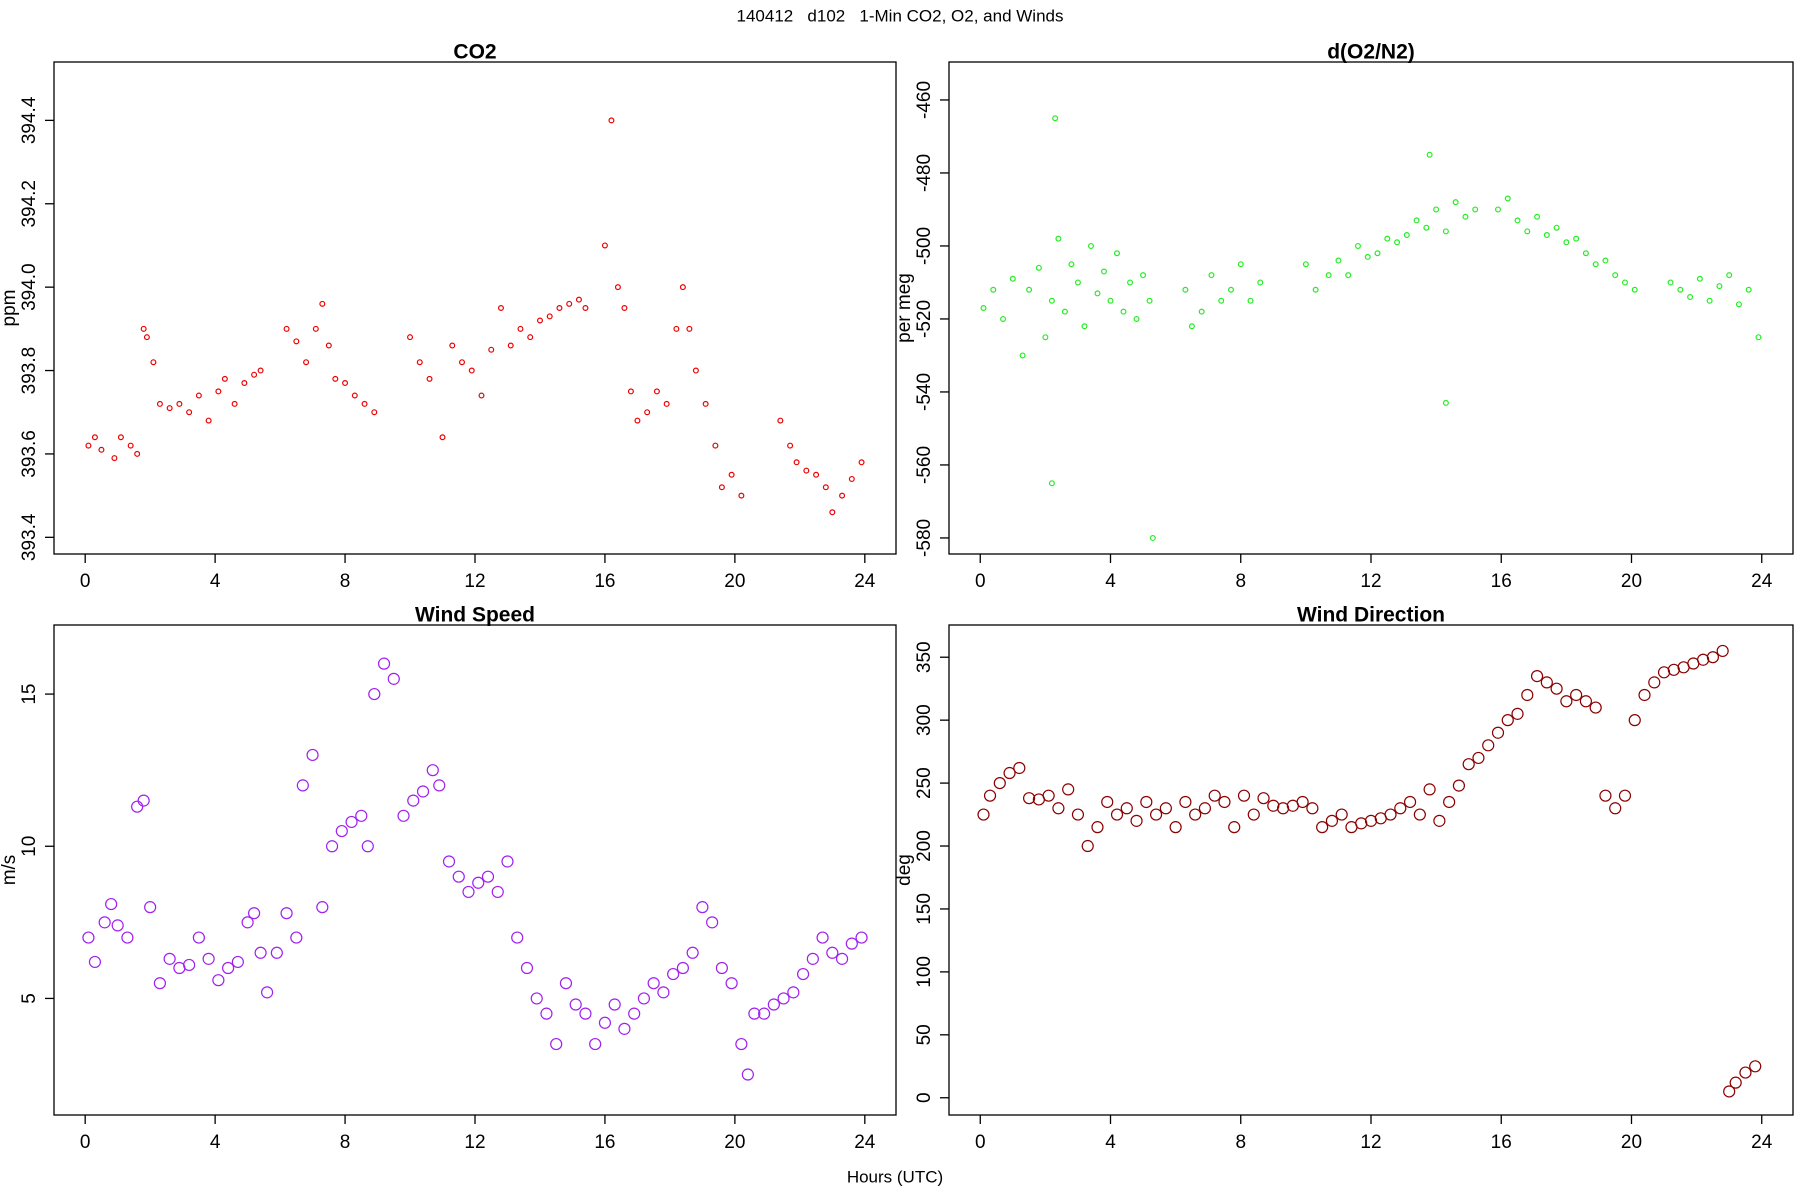  What do you see at coordinates (1762, 581) in the screenshot?
I see `x-tick-label: 24` at bounding box center [1762, 581].